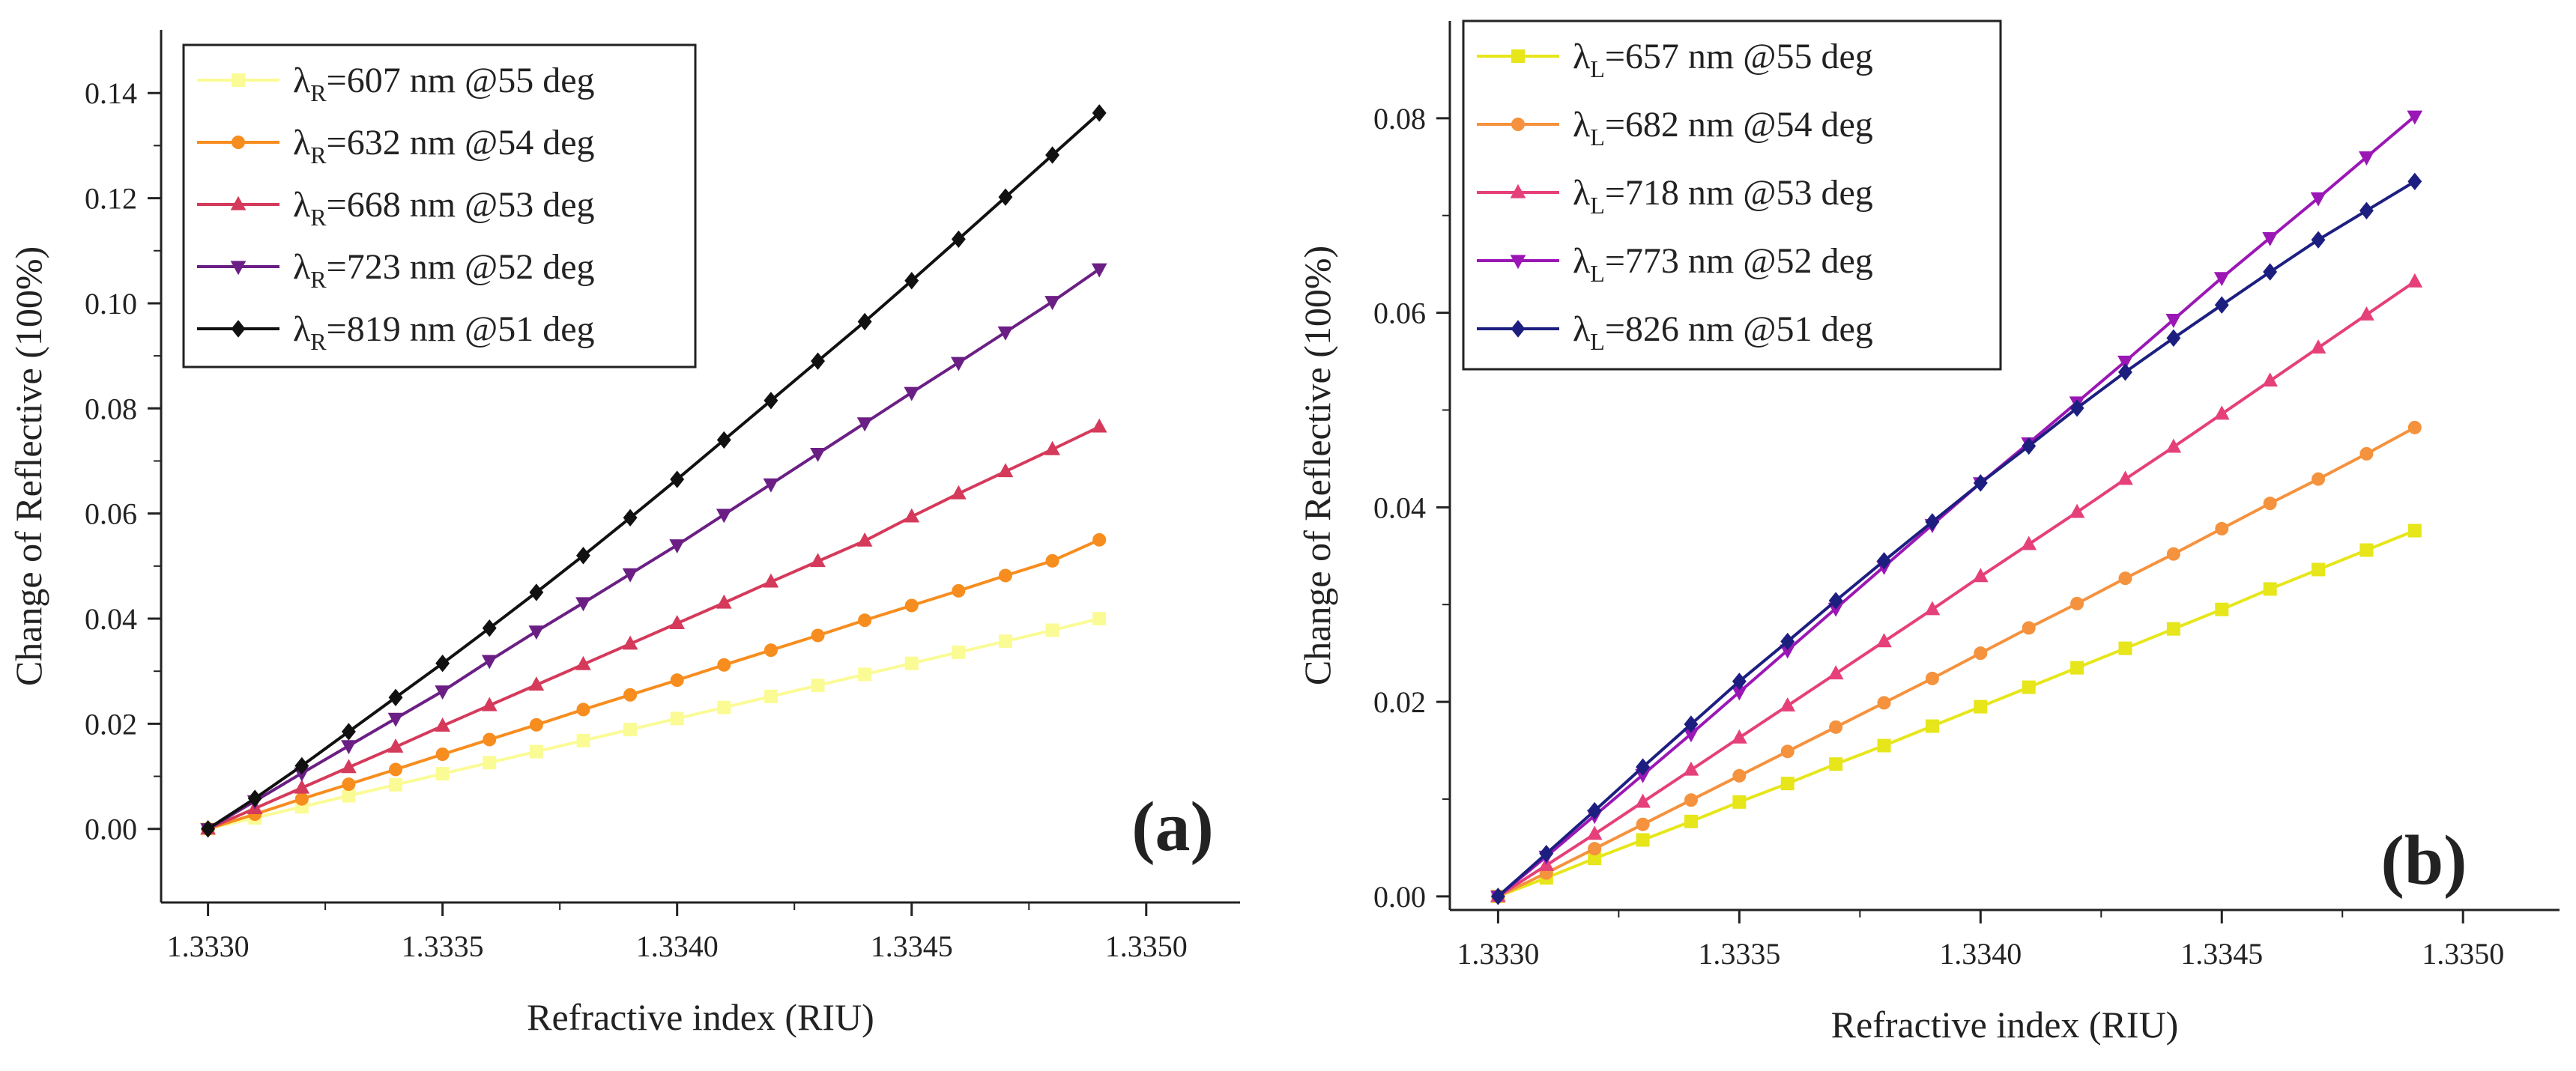  I want to click on legend-text-value: =819 nm @51 deg, so click(461, 329).